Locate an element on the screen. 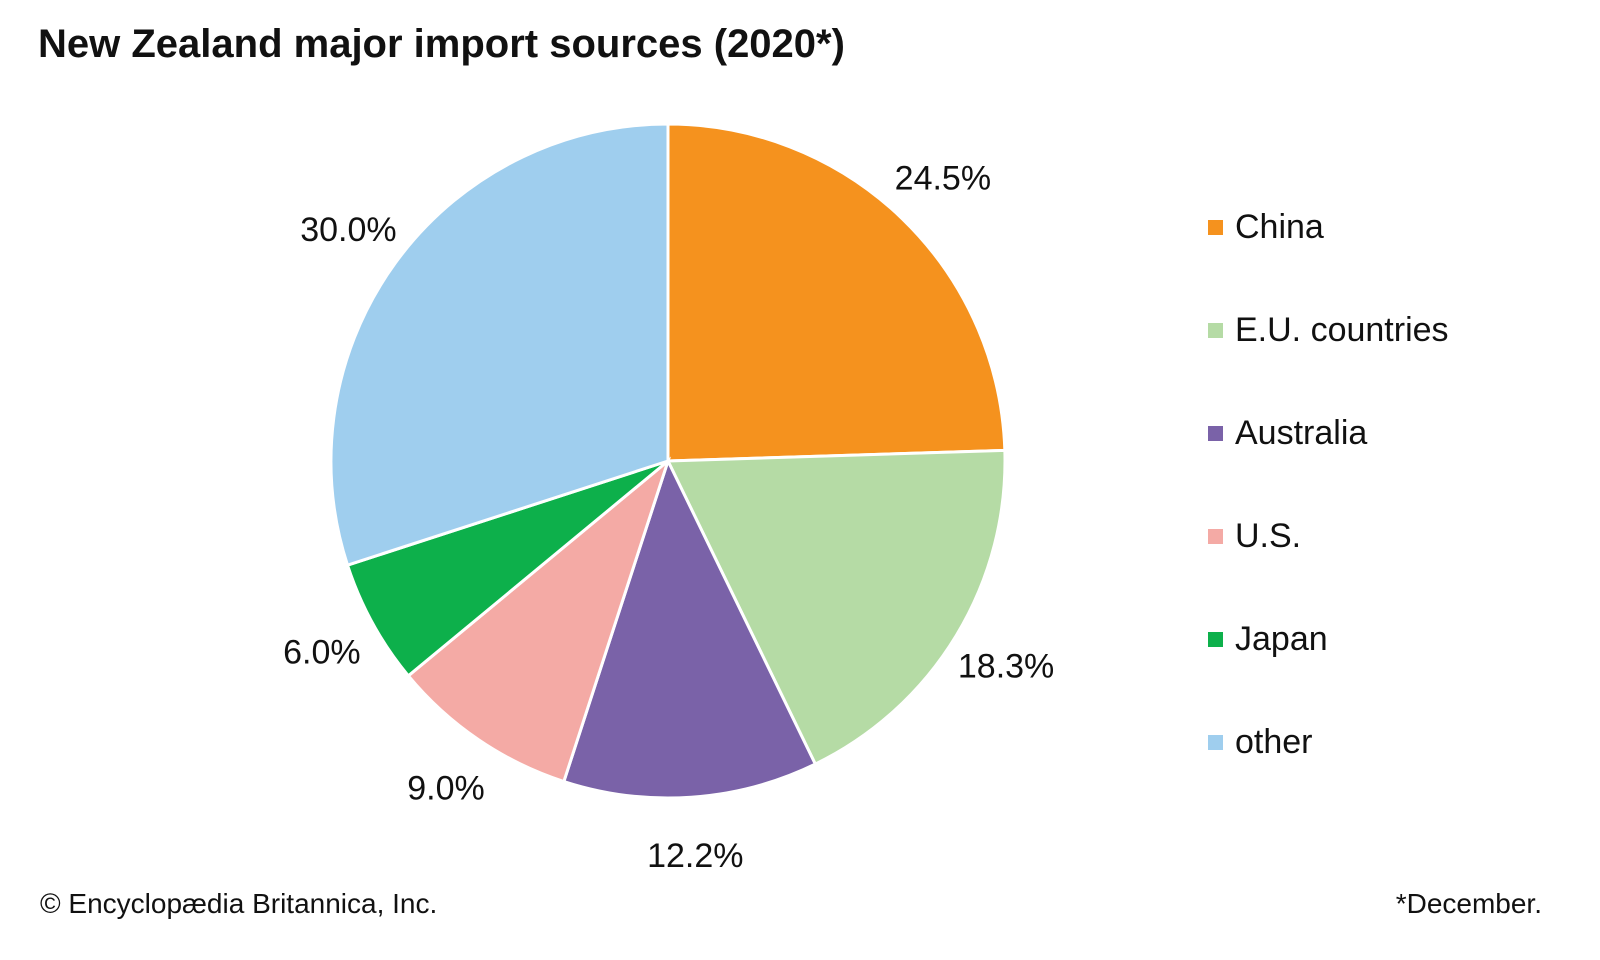 This screenshot has height=960, width=1600. legend-item: Japan is located at coordinates (1328, 639).